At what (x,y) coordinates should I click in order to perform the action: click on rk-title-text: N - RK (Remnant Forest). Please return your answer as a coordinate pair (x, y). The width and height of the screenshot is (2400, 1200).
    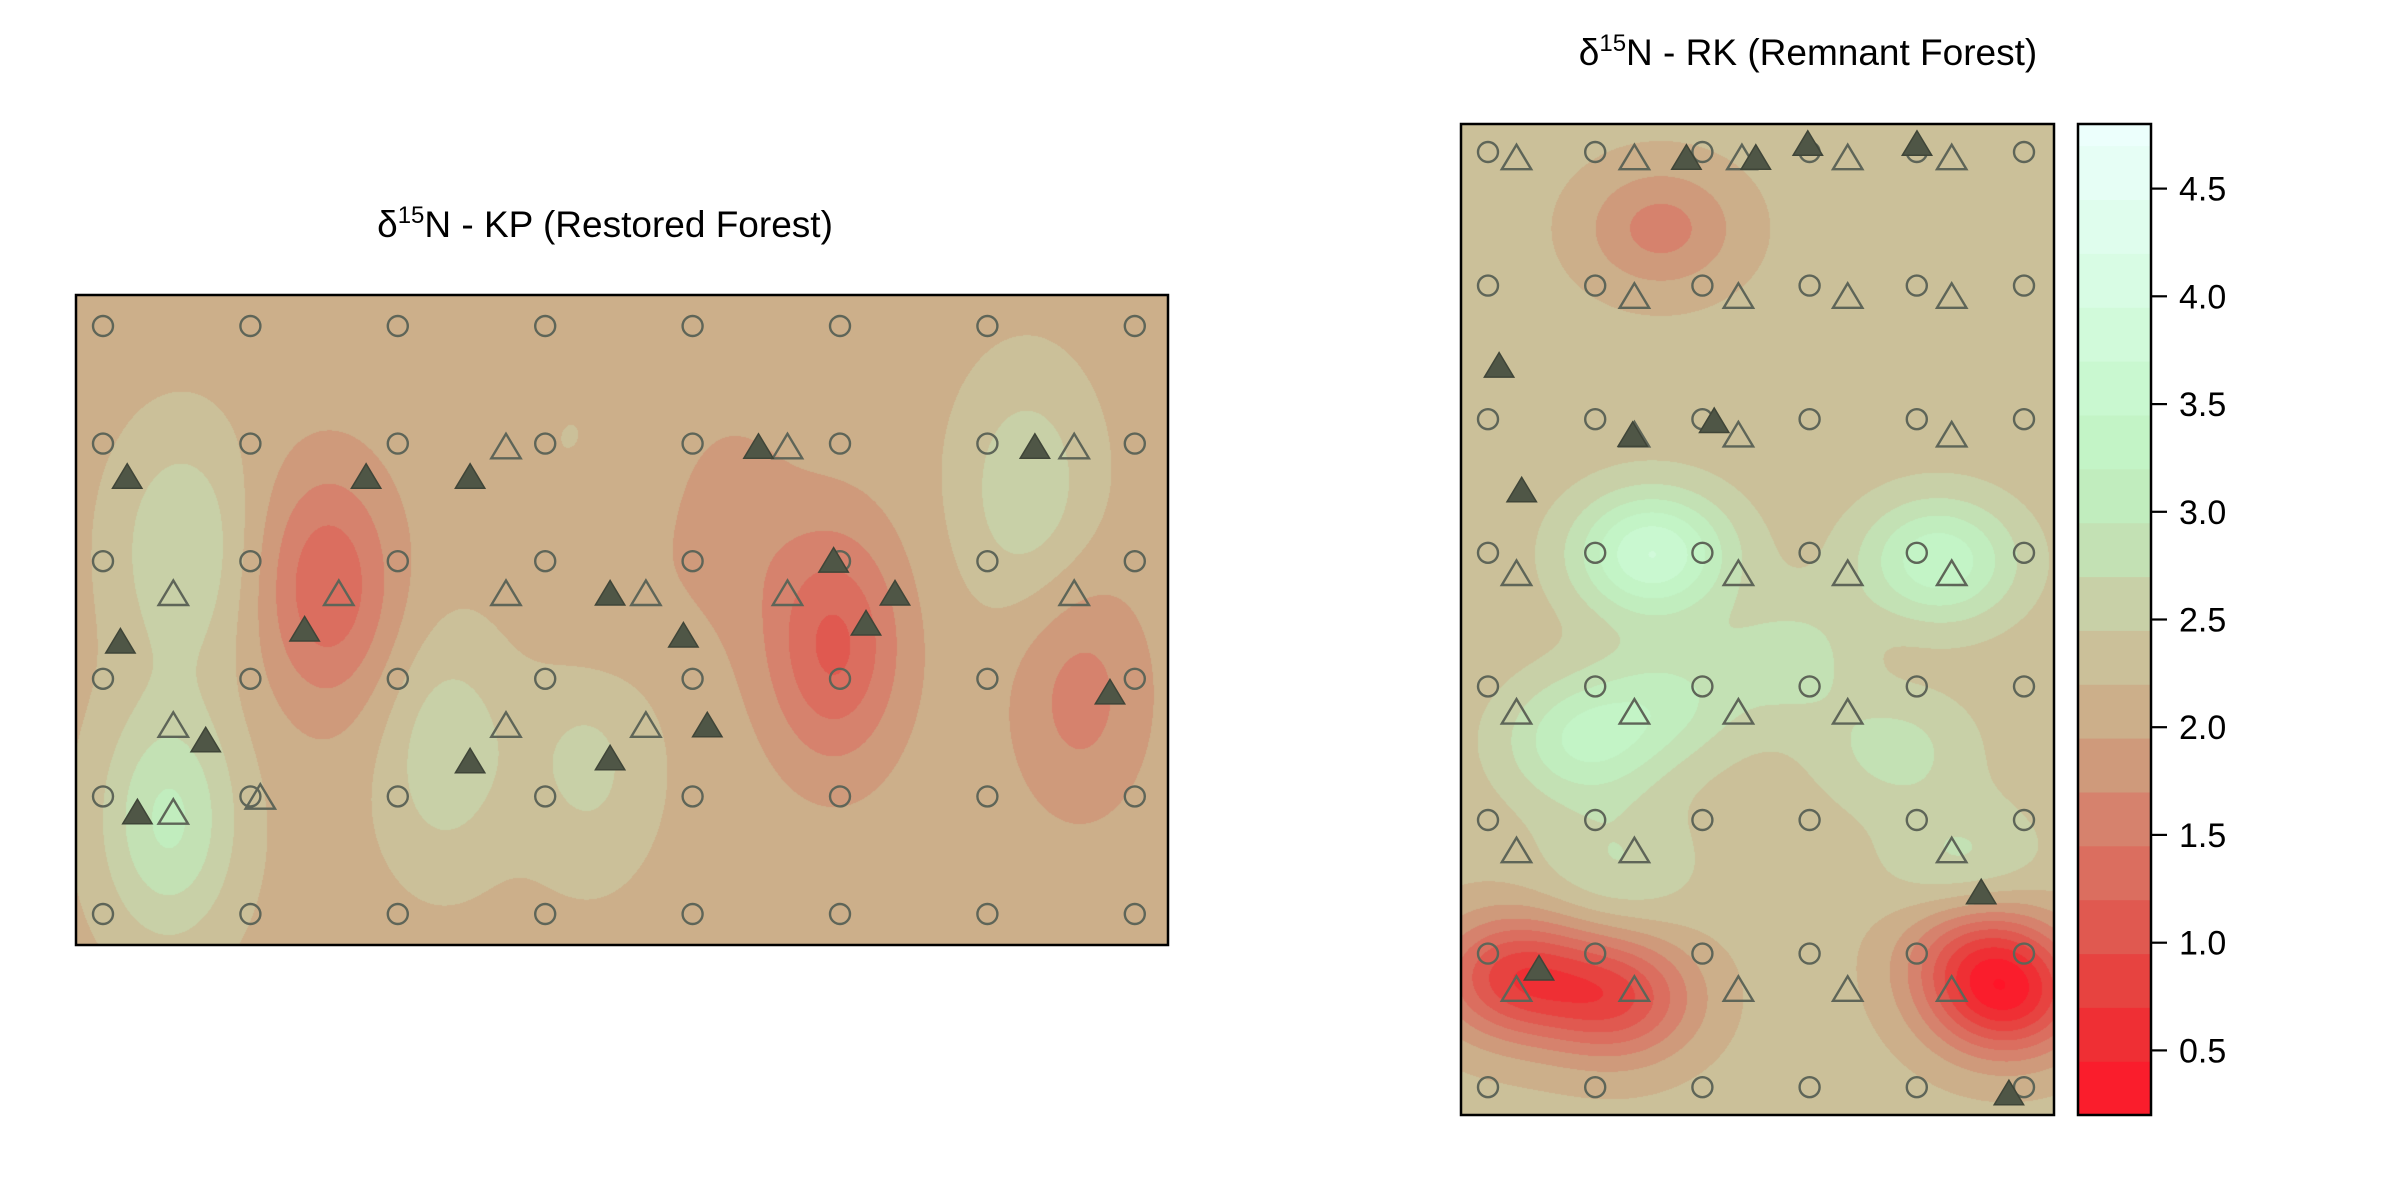
    Looking at the image, I should click on (1831, 52).